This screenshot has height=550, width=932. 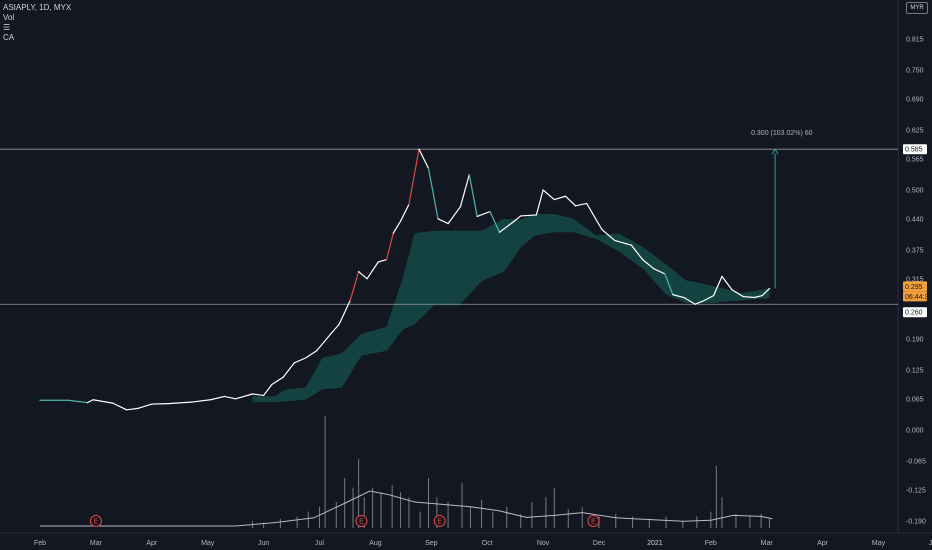 I want to click on x-tick-label: Aug, so click(x=375, y=543).